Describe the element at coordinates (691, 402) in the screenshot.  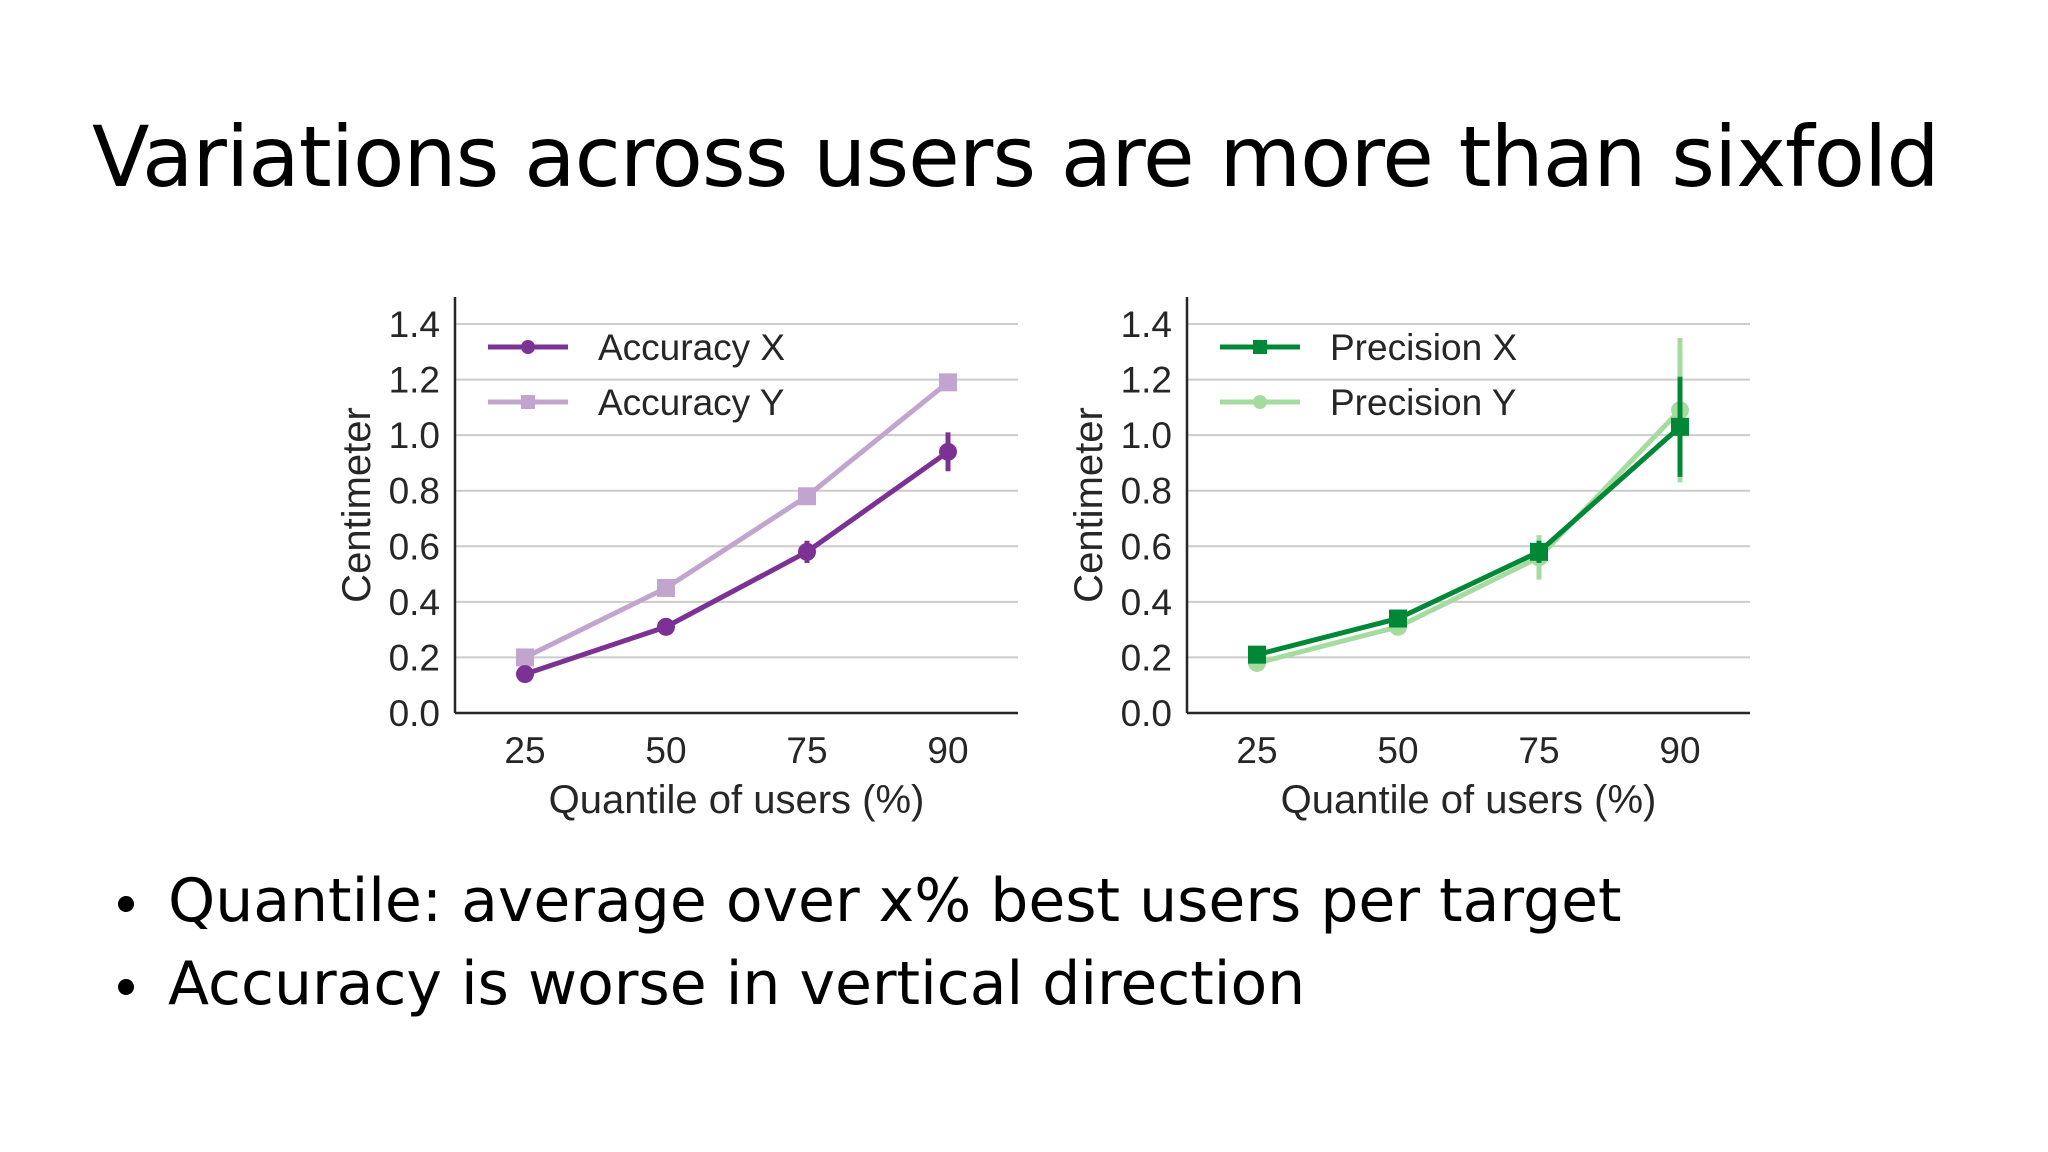
I see `legend-label: Accuracy Y` at that location.